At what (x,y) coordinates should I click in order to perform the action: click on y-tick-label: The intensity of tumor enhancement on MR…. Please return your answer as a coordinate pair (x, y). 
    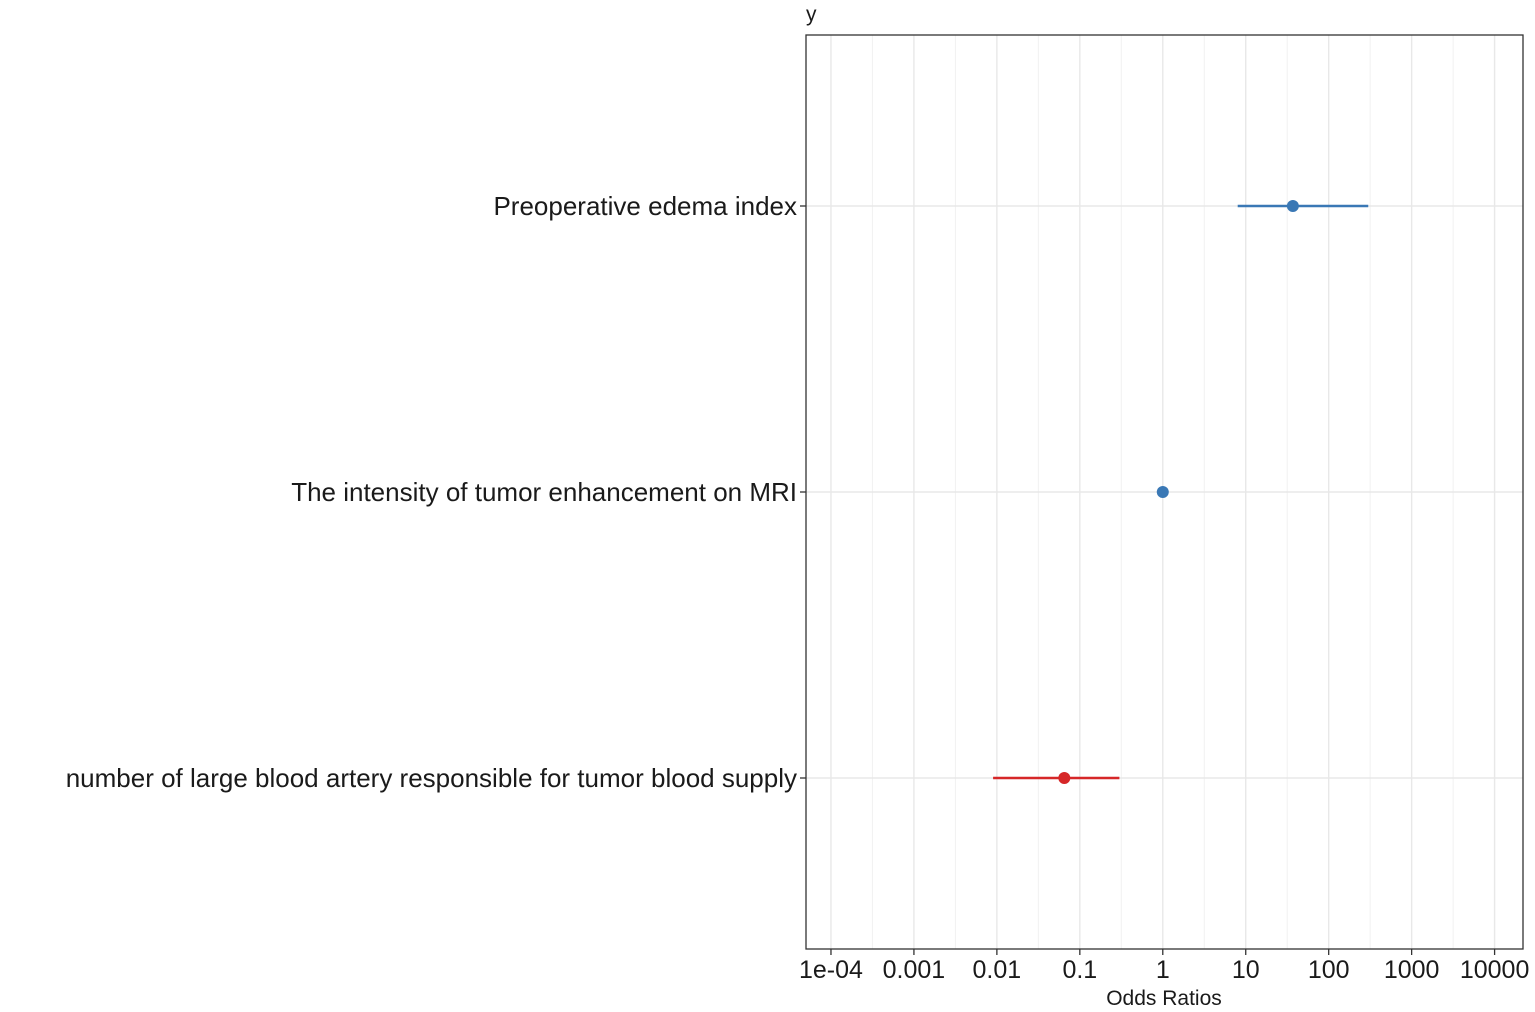
    Looking at the image, I should click on (544, 492).